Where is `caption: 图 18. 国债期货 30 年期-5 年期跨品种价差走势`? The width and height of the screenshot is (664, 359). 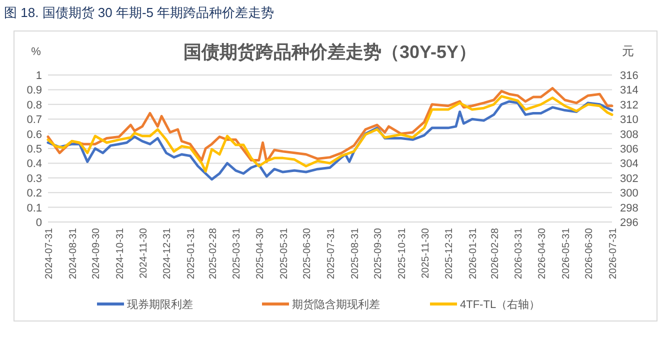 caption: 图 18. 国债期货 30 年期-5 年期跨品种价差走势 is located at coordinates (139, 12).